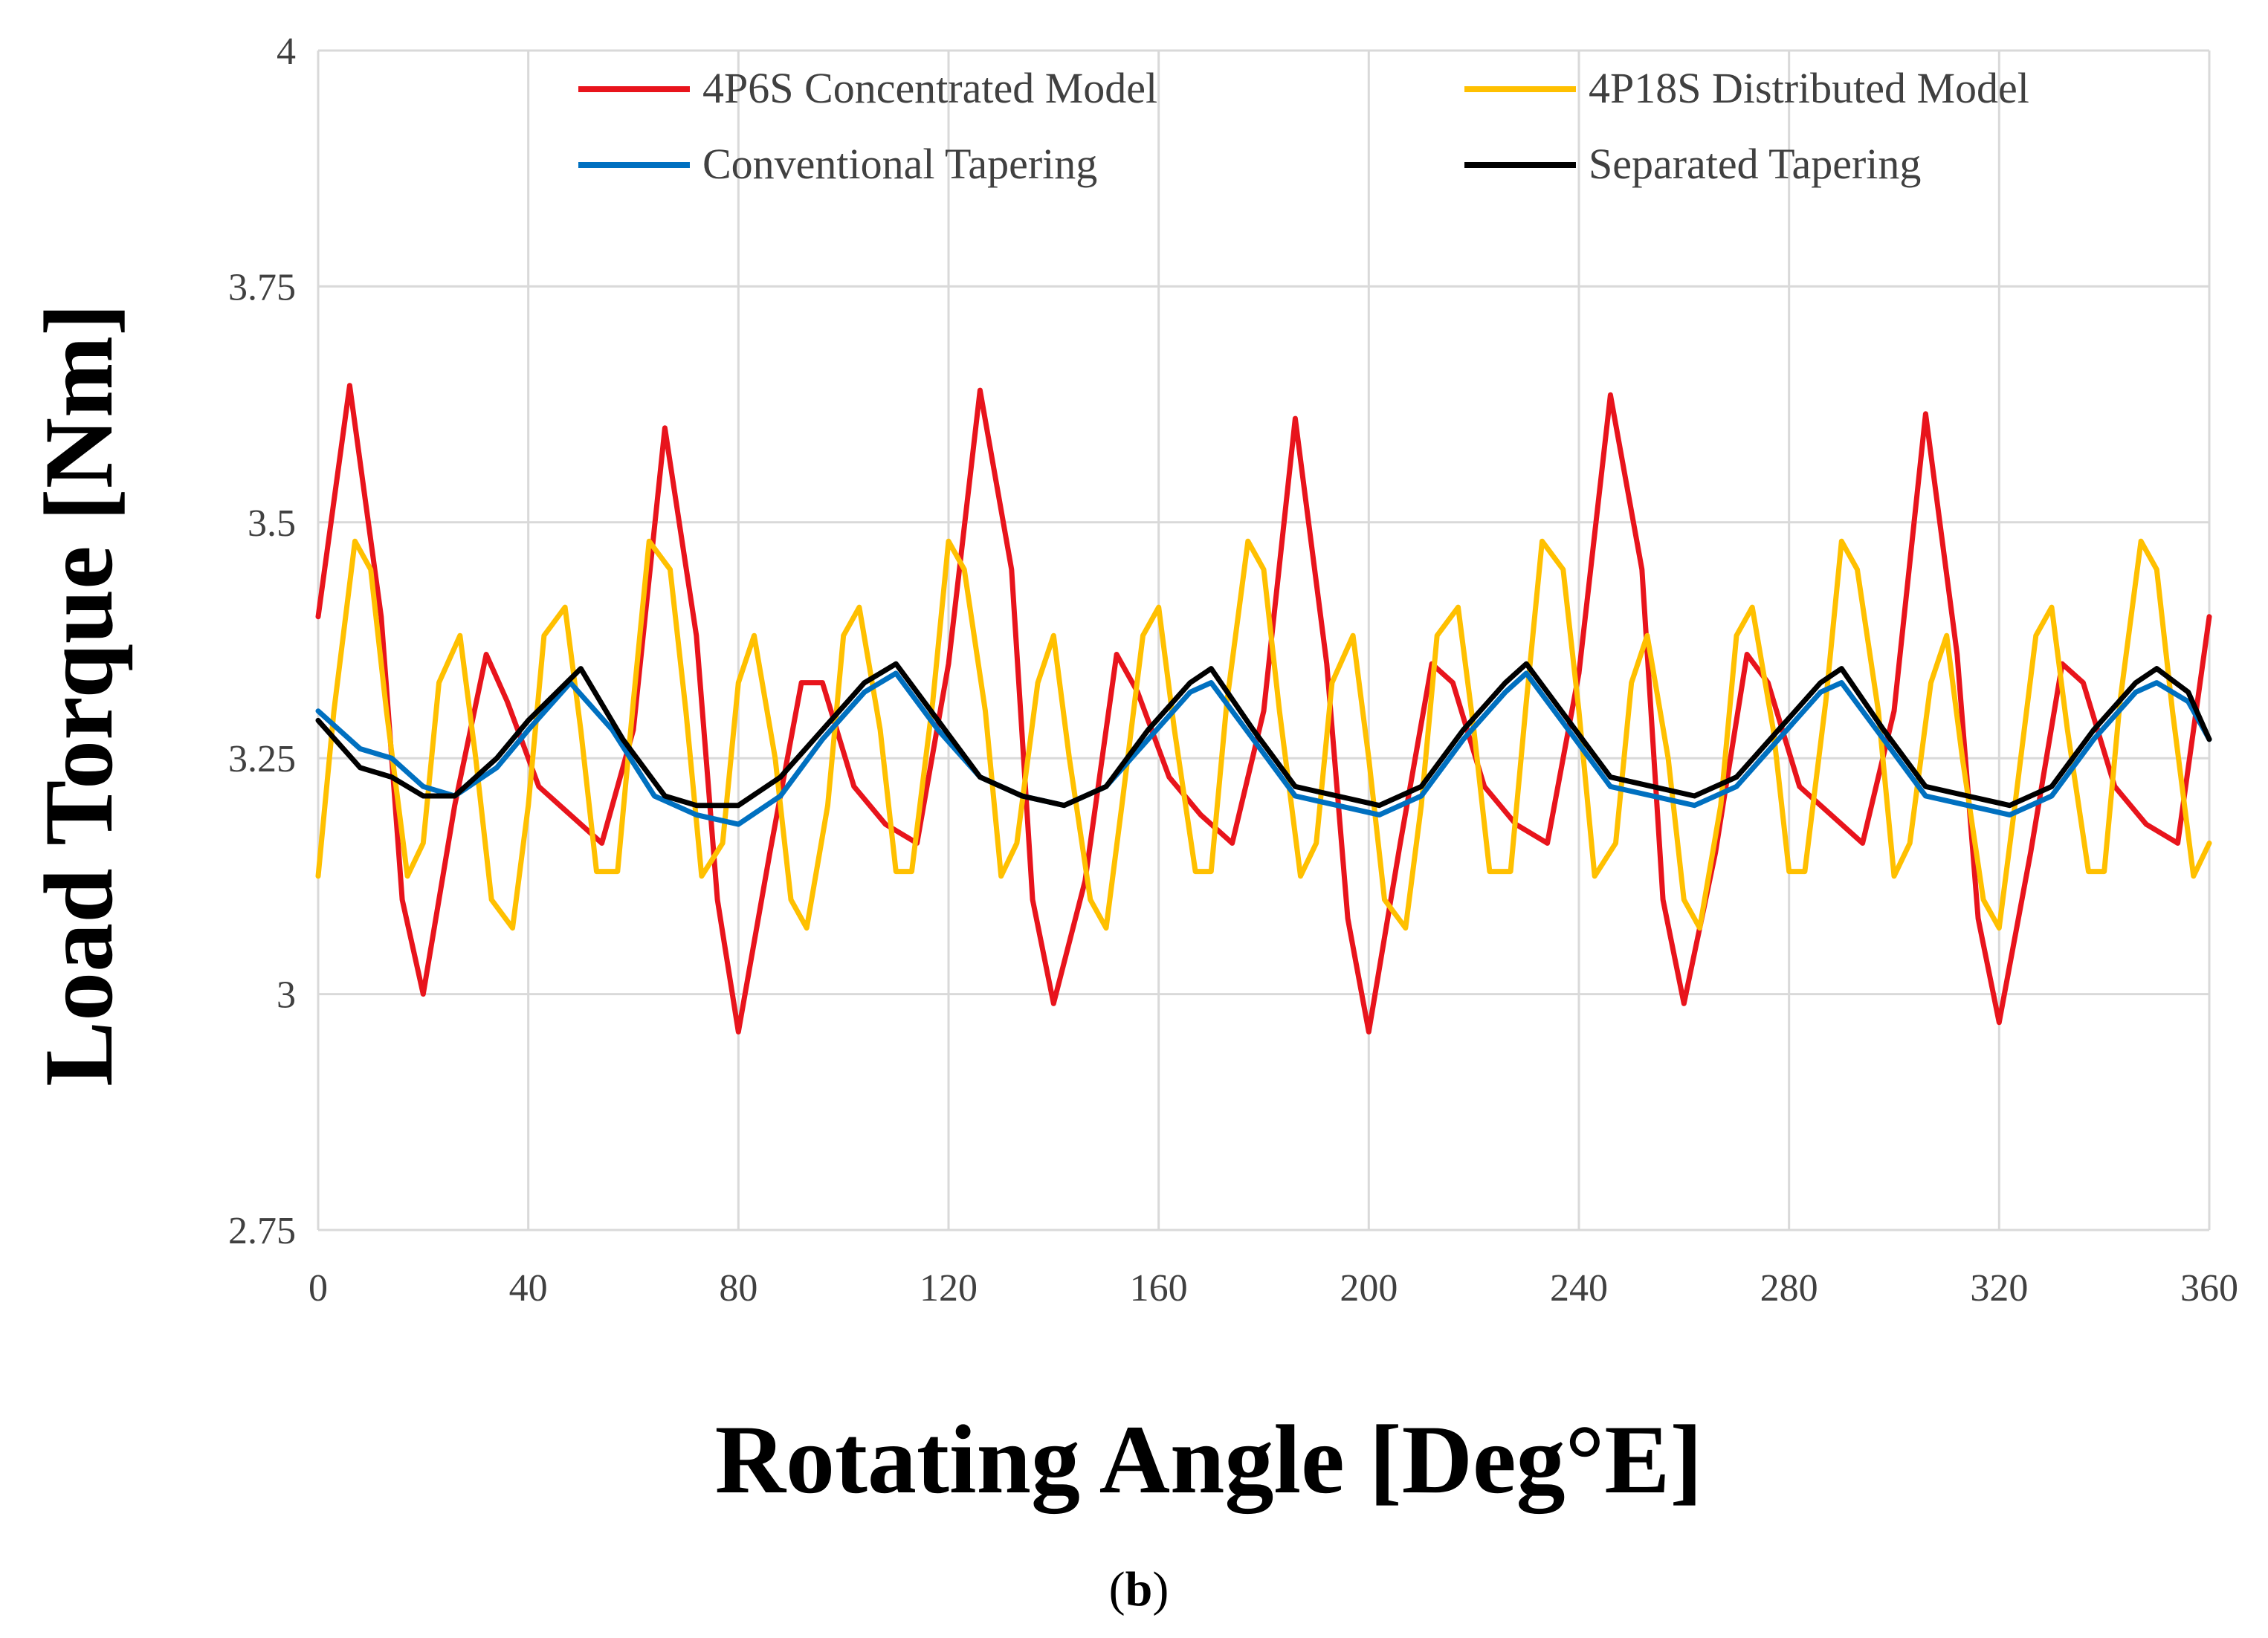  Describe the element at coordinates (900, 164) in the screenshot. I see `legend-label-conventional: Conventional Tapering` at that location.